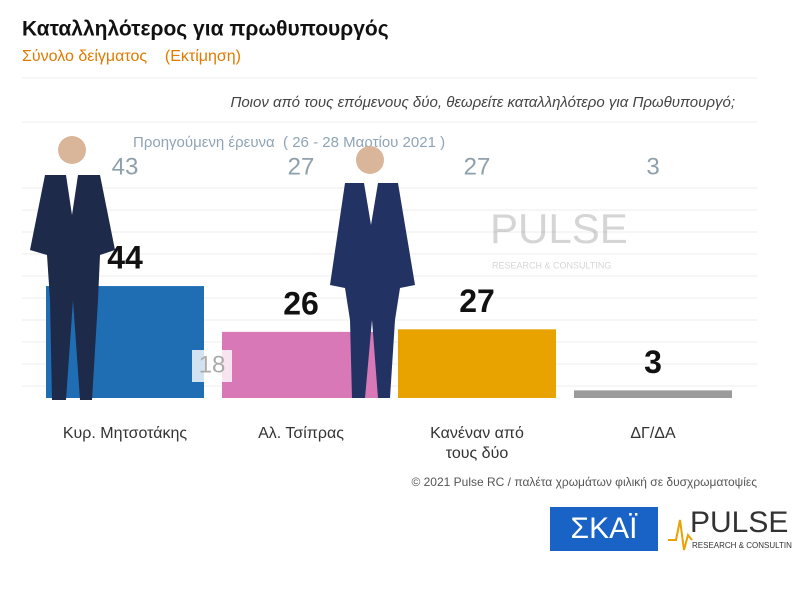  What do you see at coordinates (653, 433) in the screenshot?
I see `category-label: ΔΓ/ΔΑ` at bounding box center [653, 433].